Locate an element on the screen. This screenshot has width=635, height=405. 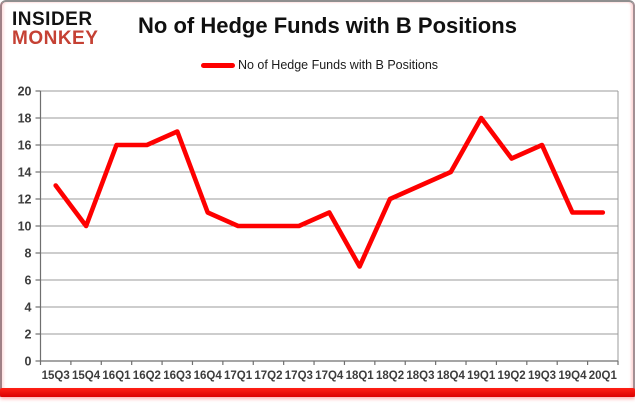
x-axis-label: 18Q1 is located at coordinates (360, 376).